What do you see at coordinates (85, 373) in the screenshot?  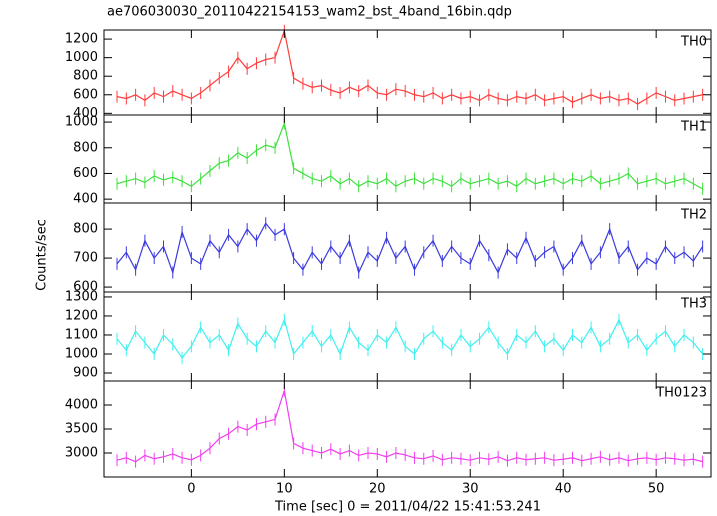 I see `y-tick-label: 900` at bounding box center [85, 373].